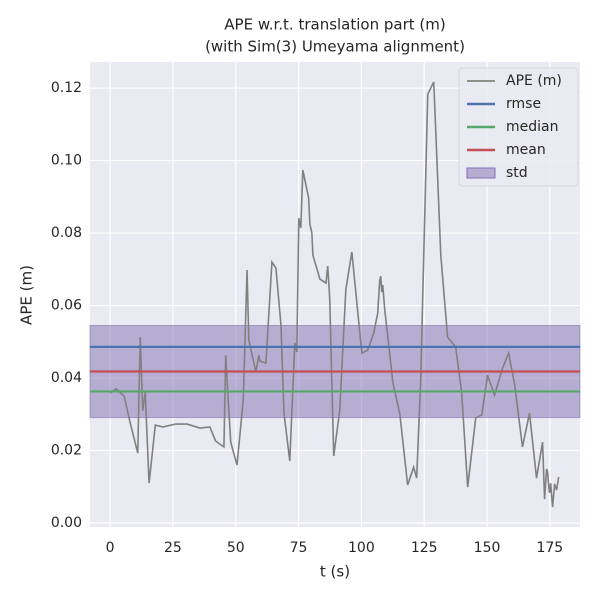 The width and height of the screenshot is (600, 600). I want to click on x-tick-label: 0, so click(110, 548).